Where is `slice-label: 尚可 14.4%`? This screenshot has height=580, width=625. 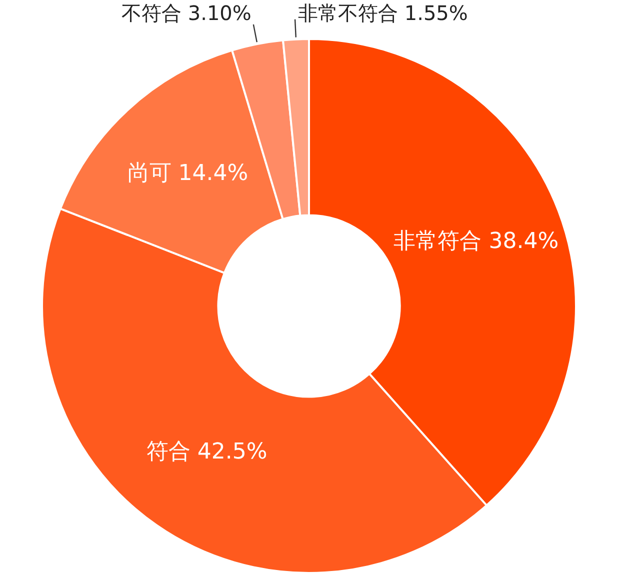 slice-label: 尚可 14.4% is located at coordinates (187, 173).